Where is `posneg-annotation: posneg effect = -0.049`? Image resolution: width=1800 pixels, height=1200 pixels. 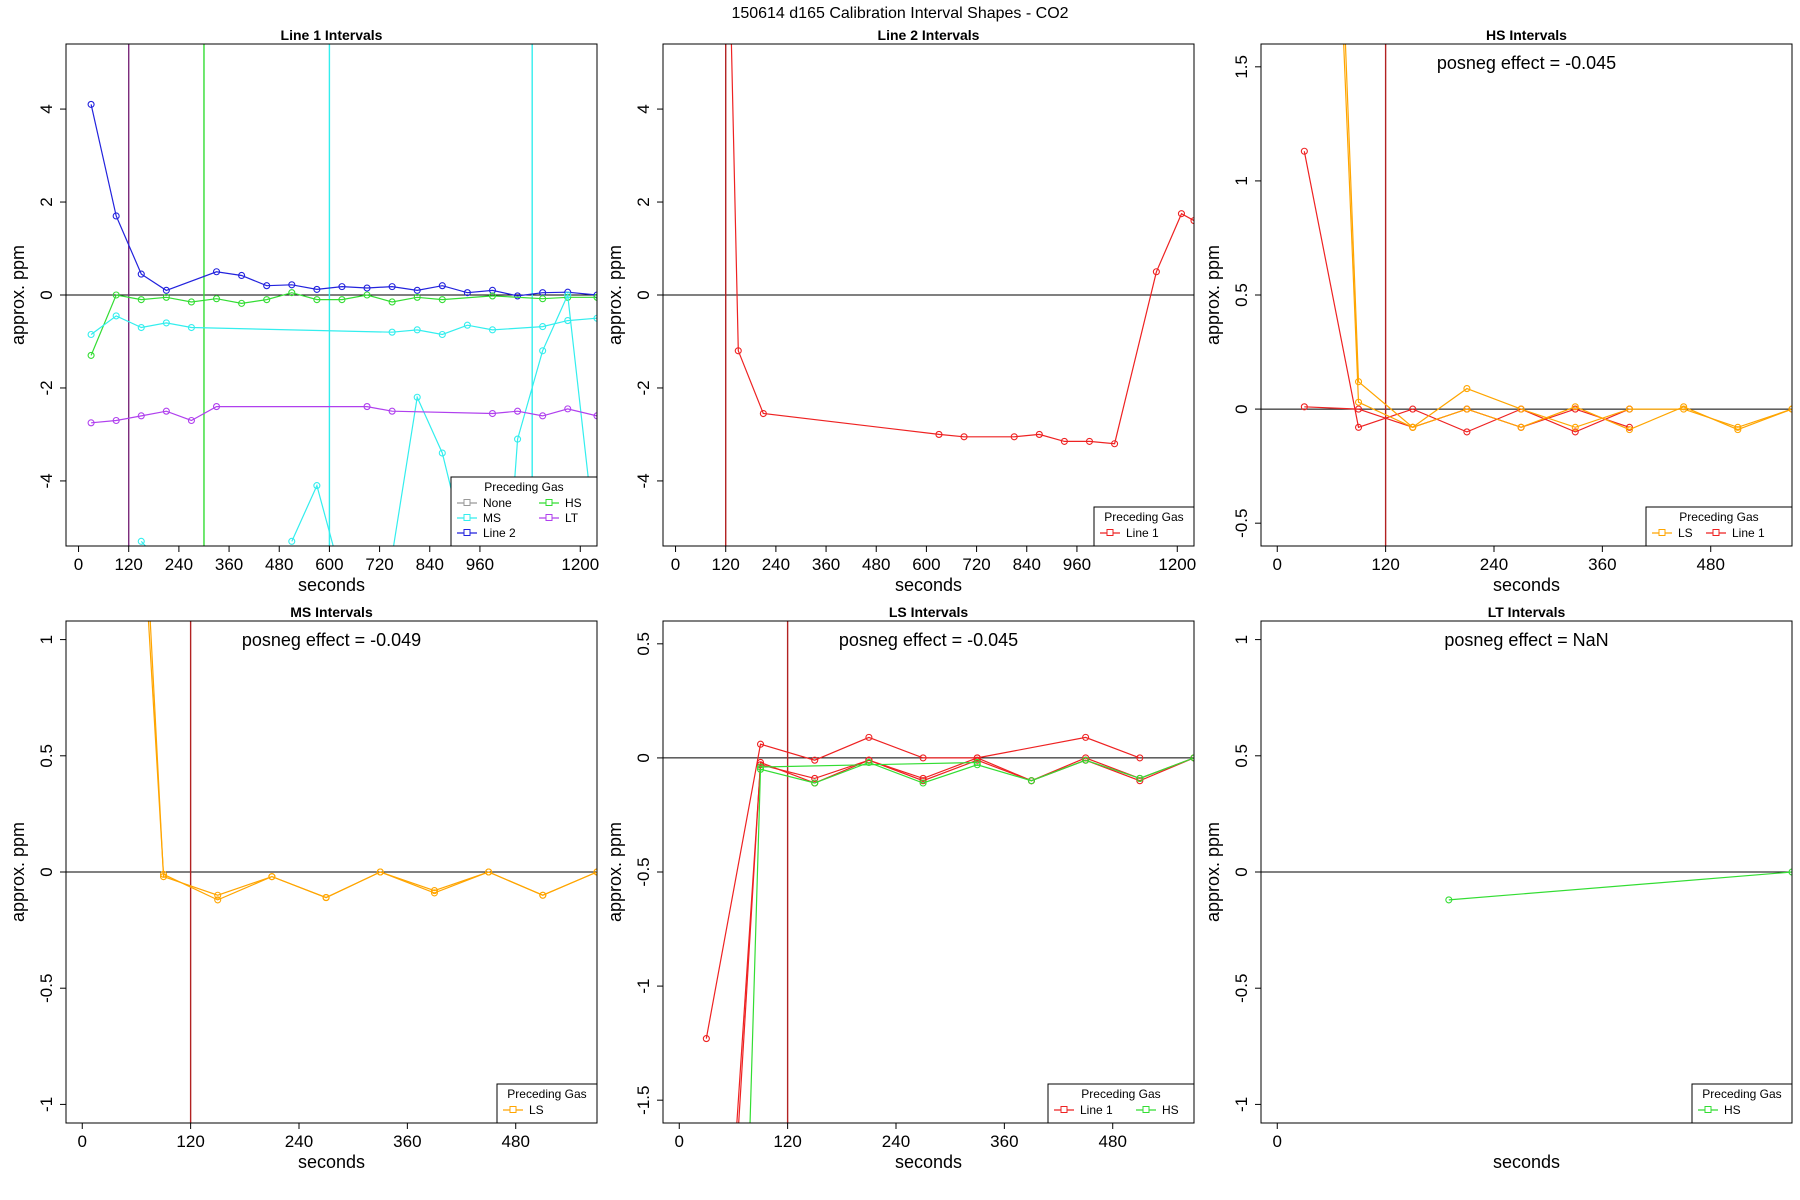
posneg-annotation: posneg effect = -0.049 is located at coordinates (331, 640).